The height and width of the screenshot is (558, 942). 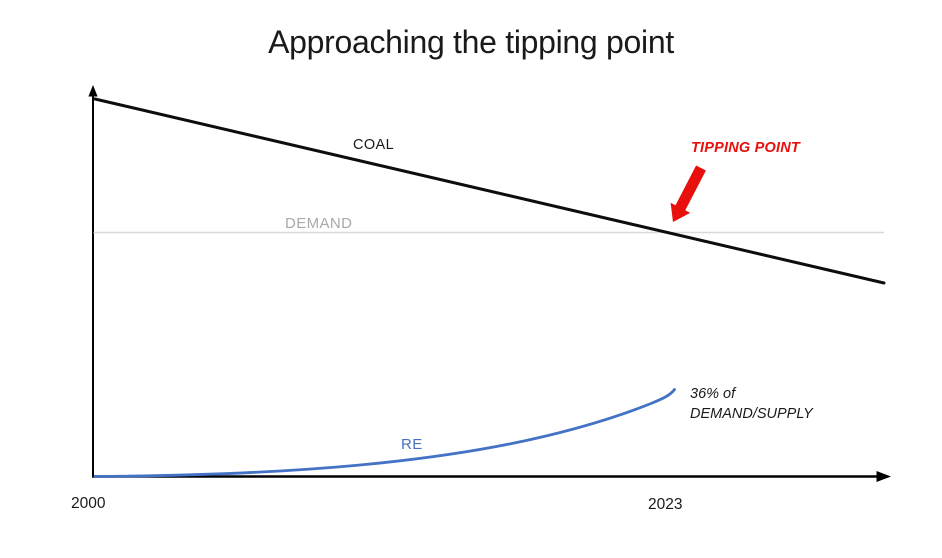 What do you see at coordinates (751, 404) in the screenshot?
I see `re-value-annotation: 36% of DEMAND/SUPPLY` at bounding box center [751, 404].